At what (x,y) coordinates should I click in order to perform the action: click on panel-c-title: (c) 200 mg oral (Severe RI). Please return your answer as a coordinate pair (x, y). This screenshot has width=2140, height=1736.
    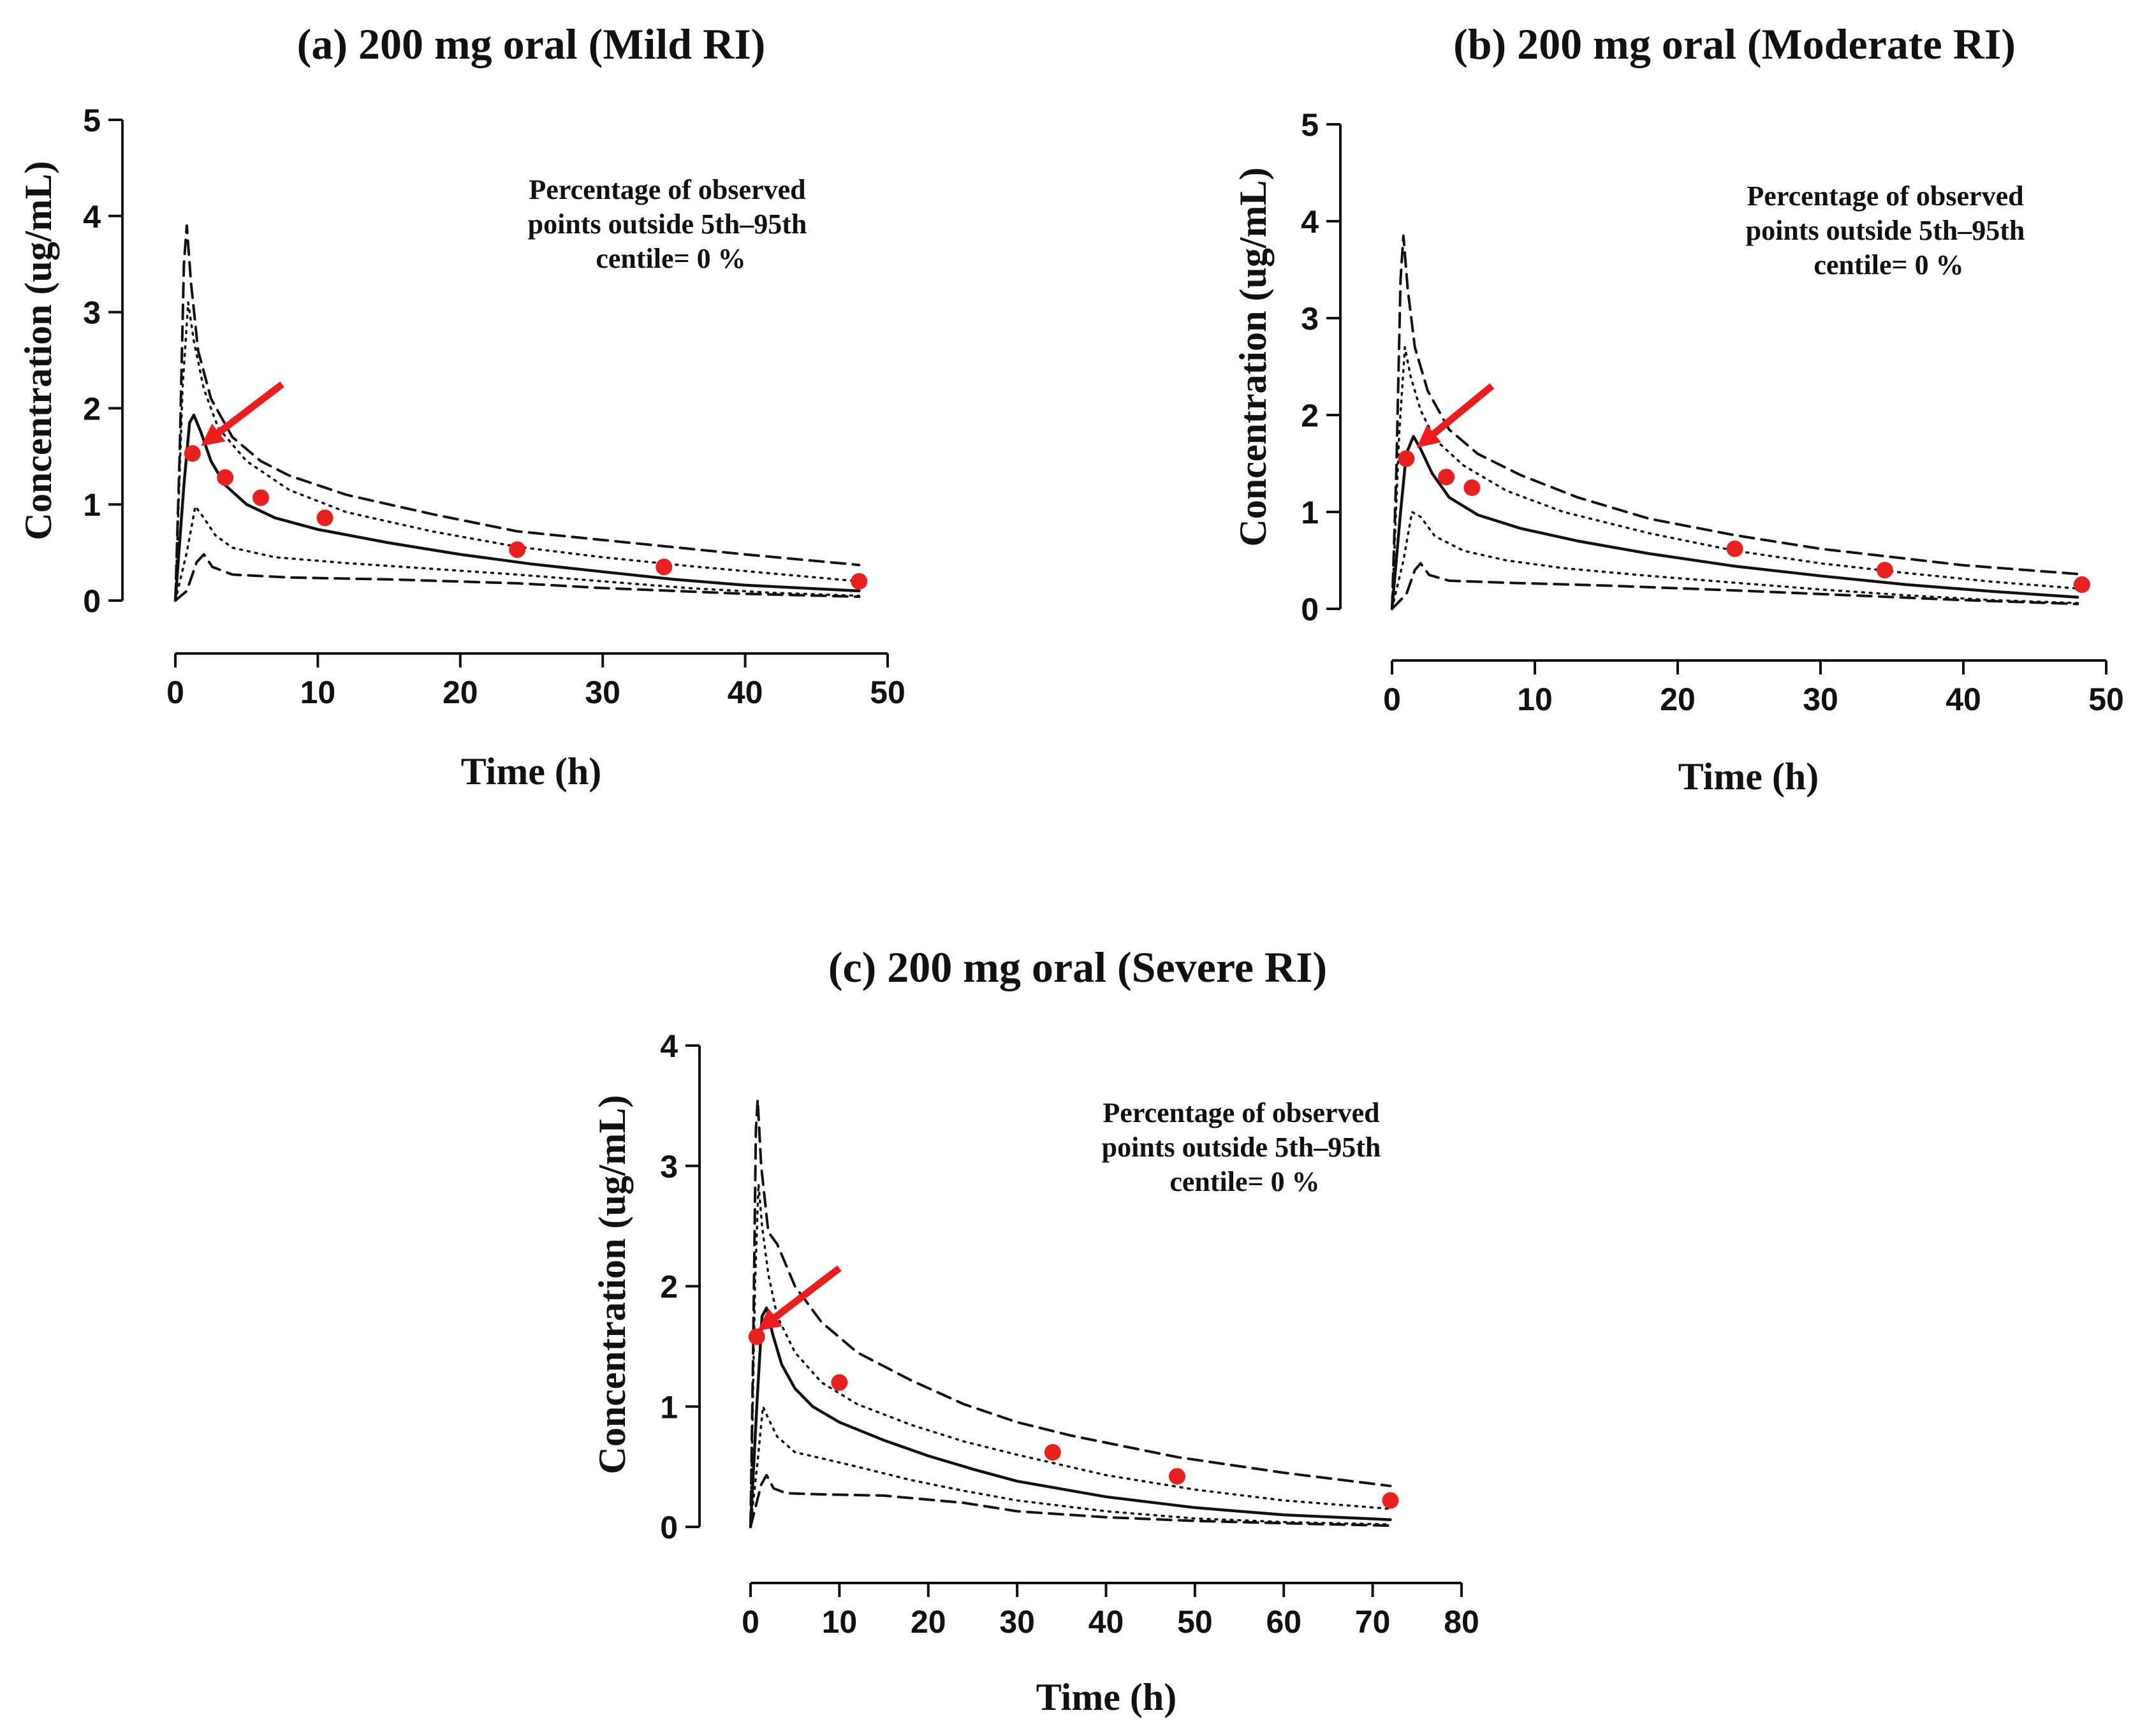
    Looking at the image, I should click on (1077, 967).